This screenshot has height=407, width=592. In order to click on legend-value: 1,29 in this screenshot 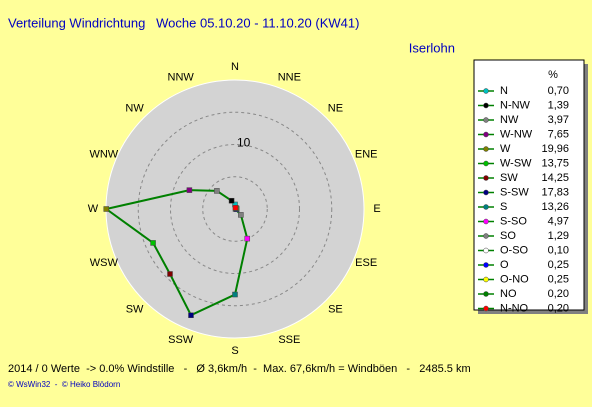, I will do `click(558, 236)`.